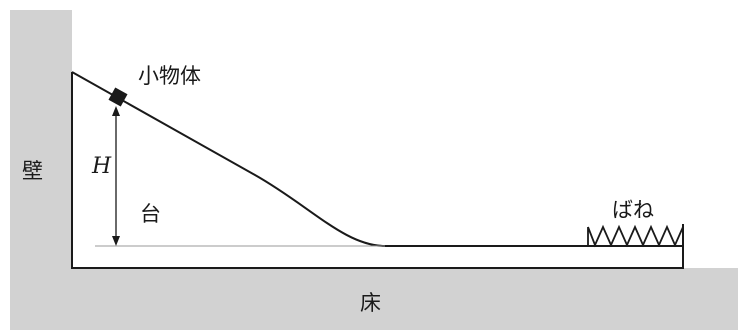  What do you see at coordinates (32, 171) in the screenshot?
I see `wall-label: 壁` at bounding box center [32, 171].